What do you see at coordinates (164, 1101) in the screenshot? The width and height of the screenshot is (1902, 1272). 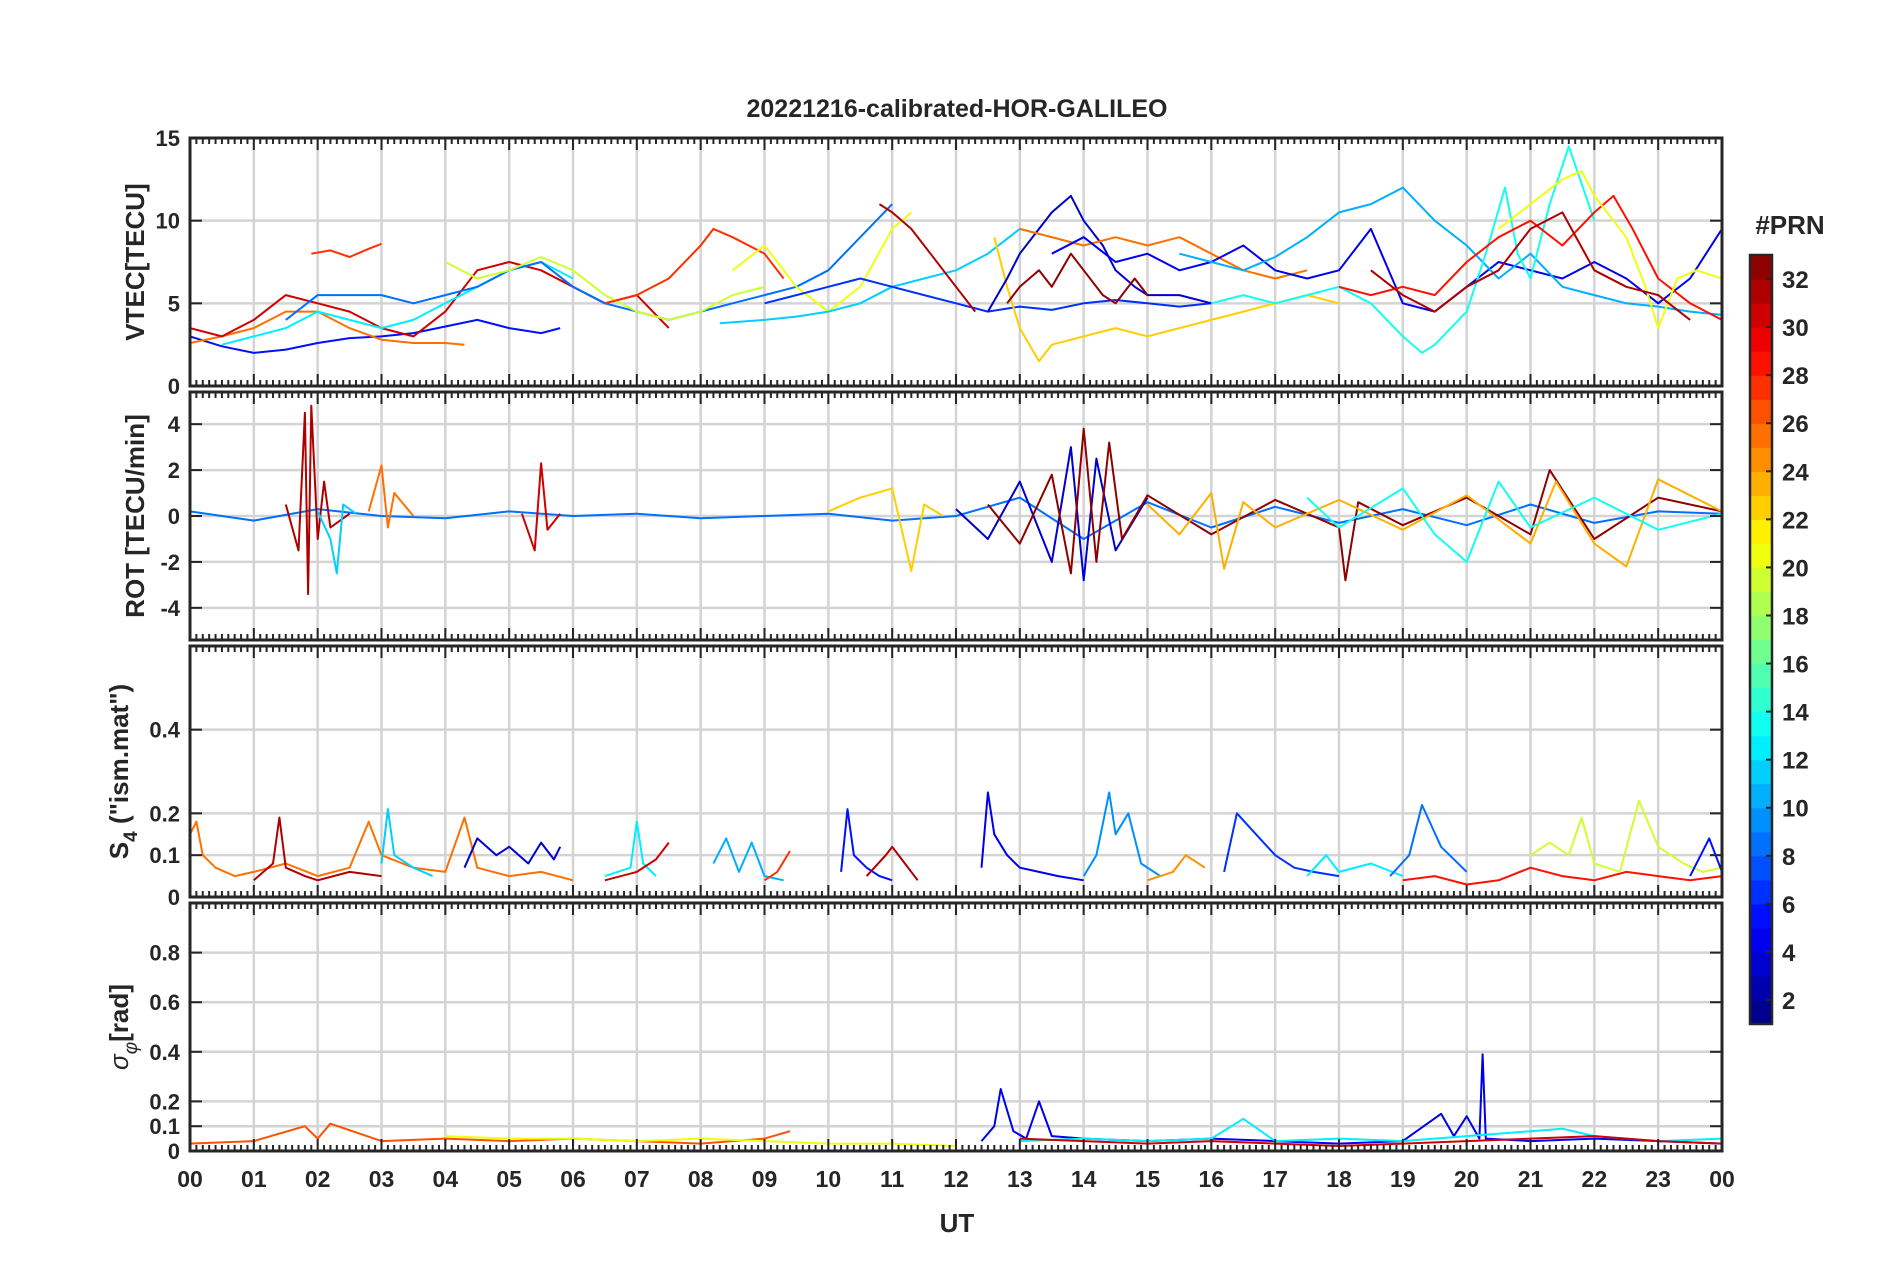 I see `y-tick-label: 0.2` at bounding box center [164, 1101].